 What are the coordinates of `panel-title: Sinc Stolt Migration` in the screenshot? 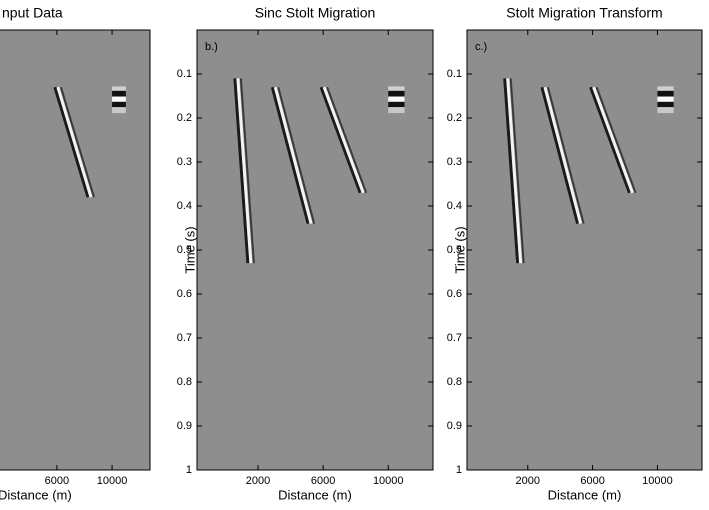 It's located at (315, 13).